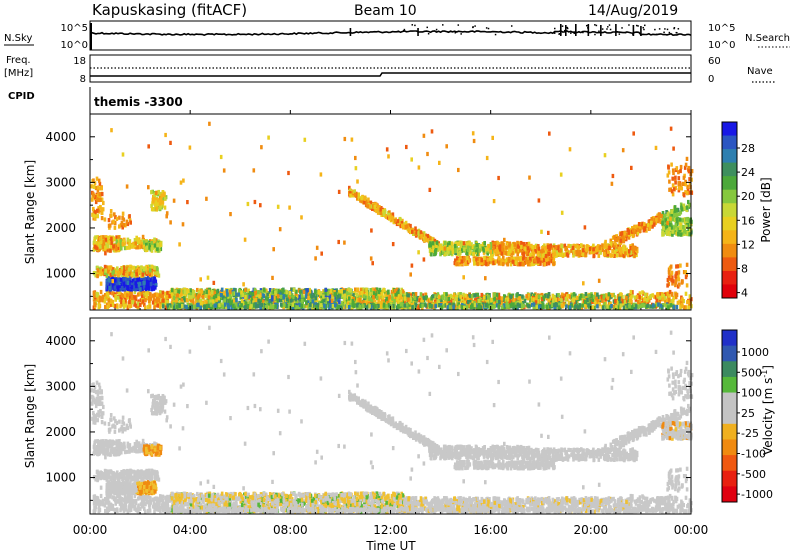 The image size is (800, 554). Describe the element at coordinates (390, 33) in the screenshot. I see `noise-sky-series` at that location.